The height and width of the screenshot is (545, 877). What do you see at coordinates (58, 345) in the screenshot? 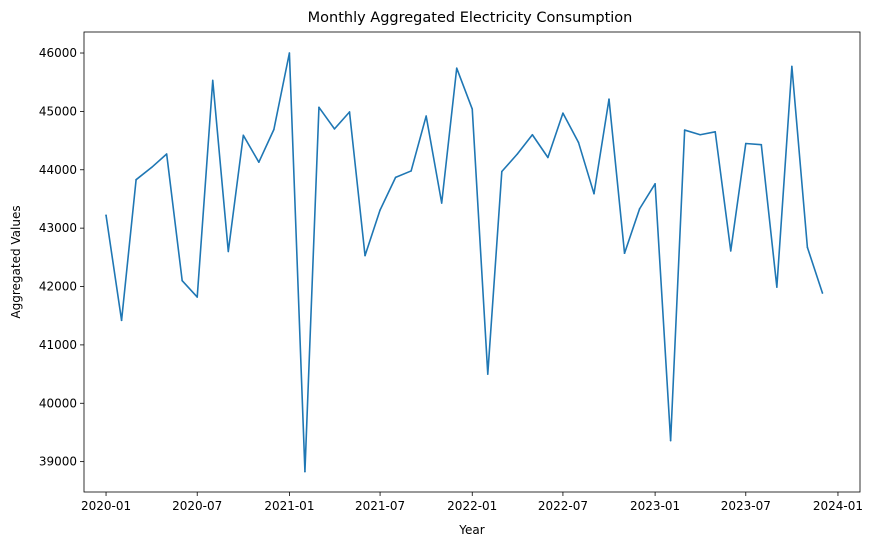
I see `y-tick-label: 41000` at bounding box center [58, 345].